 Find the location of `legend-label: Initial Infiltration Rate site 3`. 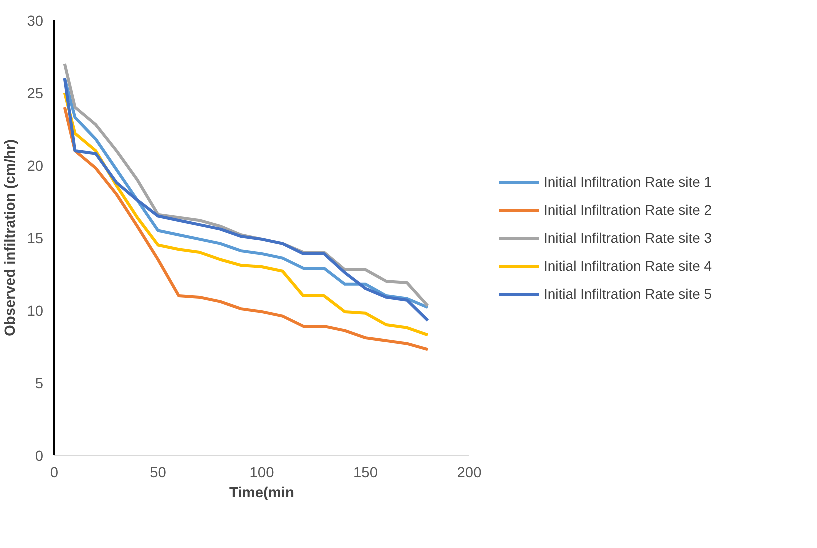

legend-label: Initial Infiltration Rate site 3 is located at coordinates (628, 238).